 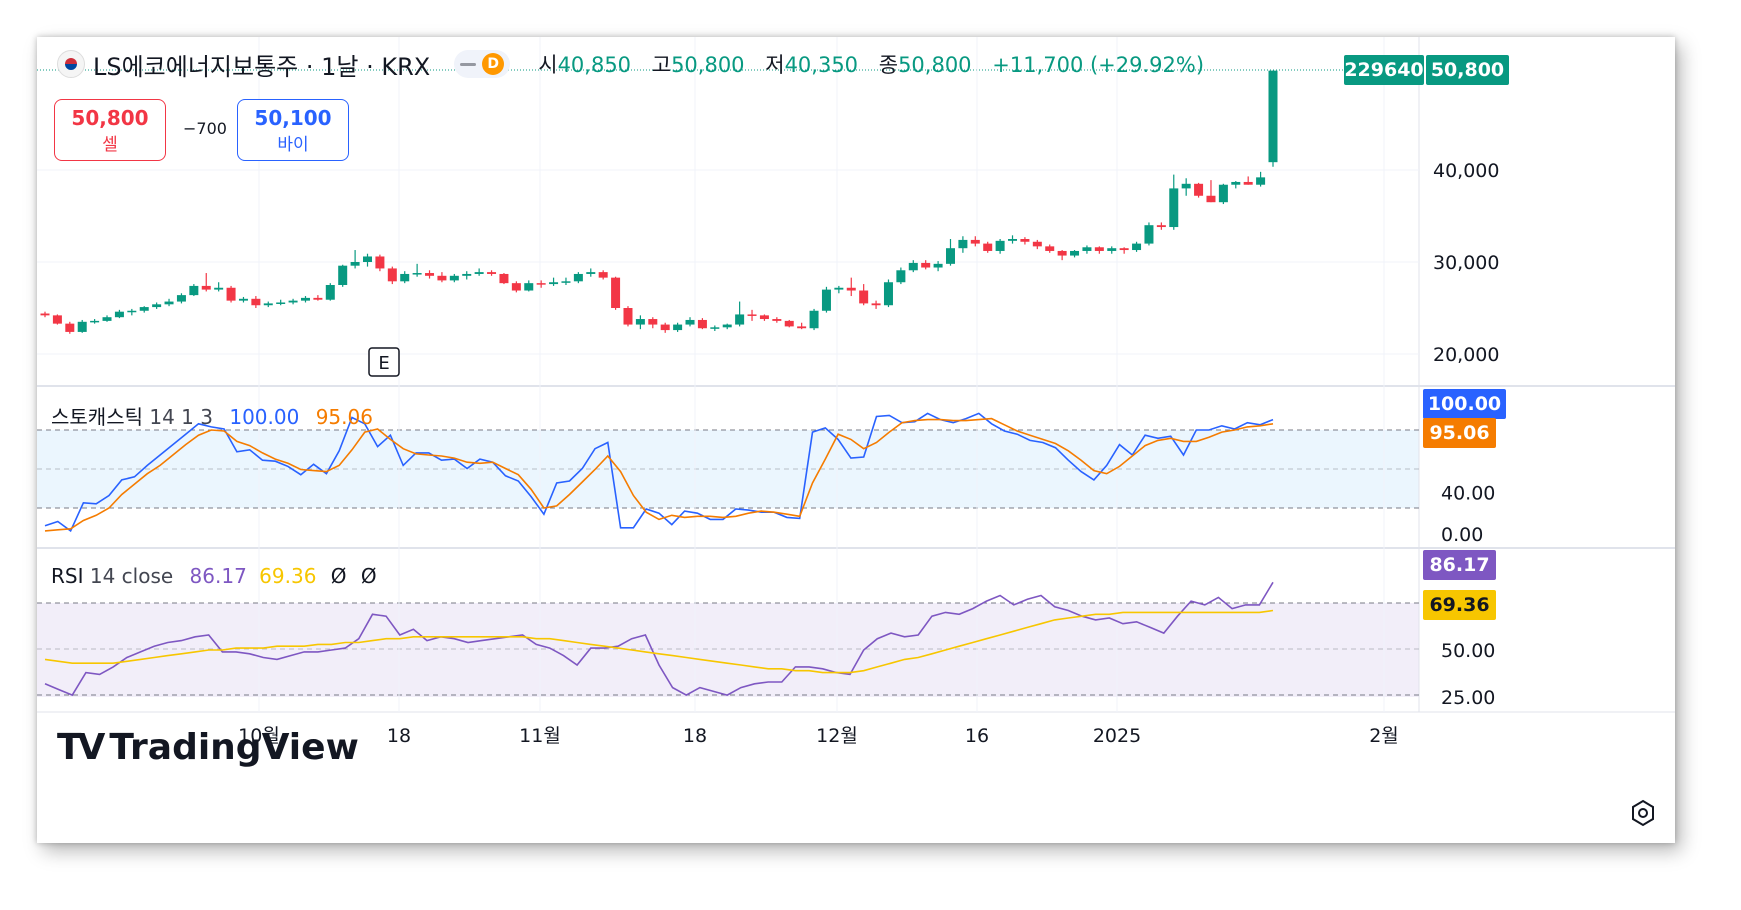 What do you see at coordinates (262, 66) in the screenshot?
I see `symbol-title: LS에코에너지보통주 · 1날 · KRX` at bounding box center [262, 66].